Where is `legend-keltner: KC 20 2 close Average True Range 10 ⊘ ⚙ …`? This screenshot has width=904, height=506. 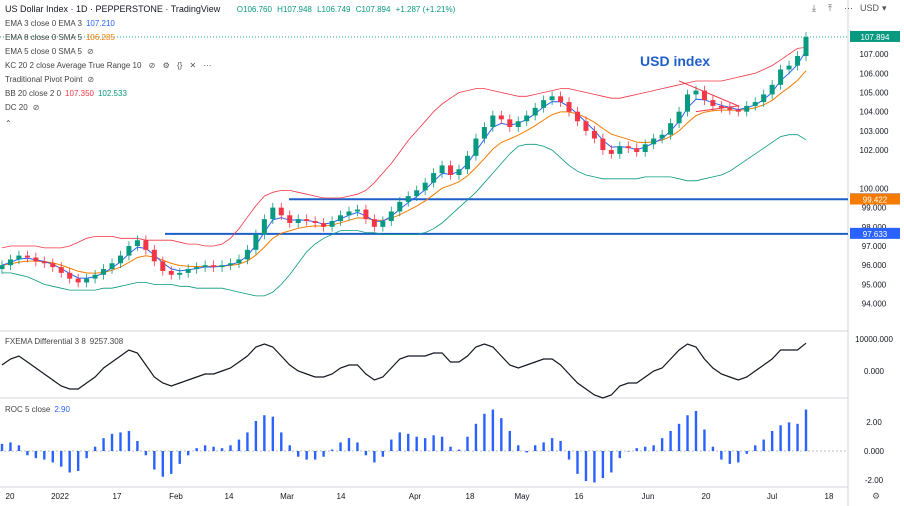
legend-keltner: KC 20 2 close Average True Range 10 ⊘ ⚙ … is located at coordinates (108, 65).